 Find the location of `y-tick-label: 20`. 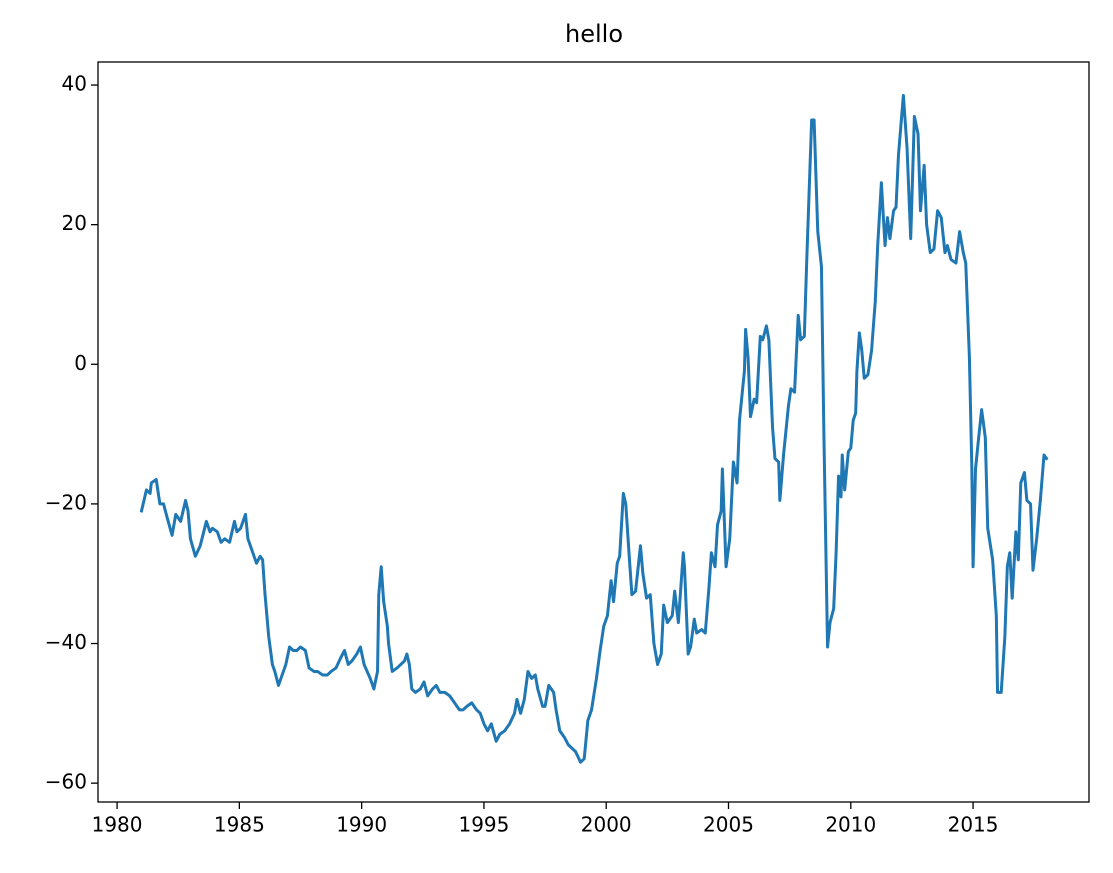

y-tick-label: 20 is located at coordinates (74, 223).